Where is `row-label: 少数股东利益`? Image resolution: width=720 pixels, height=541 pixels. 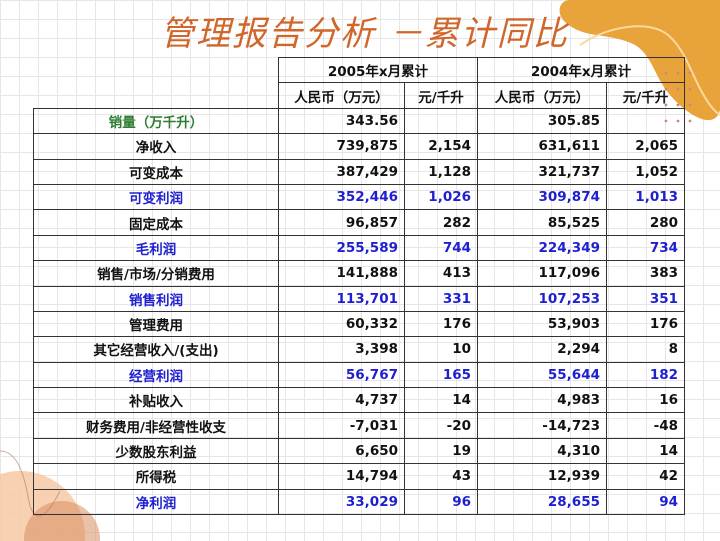 row-label: 少数股东利益 is located at coordinates (156, 451).